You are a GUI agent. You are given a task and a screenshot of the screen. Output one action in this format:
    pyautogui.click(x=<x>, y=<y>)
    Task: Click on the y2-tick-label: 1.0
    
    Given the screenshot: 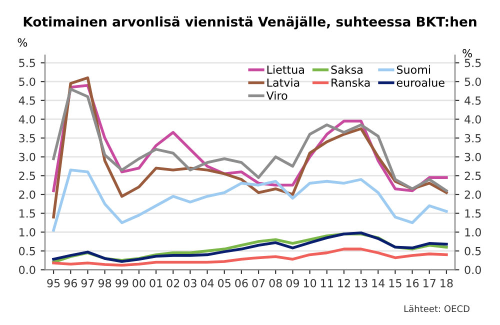 What is the action you would take?
    pyautogui.click(x=473, y=232)
    